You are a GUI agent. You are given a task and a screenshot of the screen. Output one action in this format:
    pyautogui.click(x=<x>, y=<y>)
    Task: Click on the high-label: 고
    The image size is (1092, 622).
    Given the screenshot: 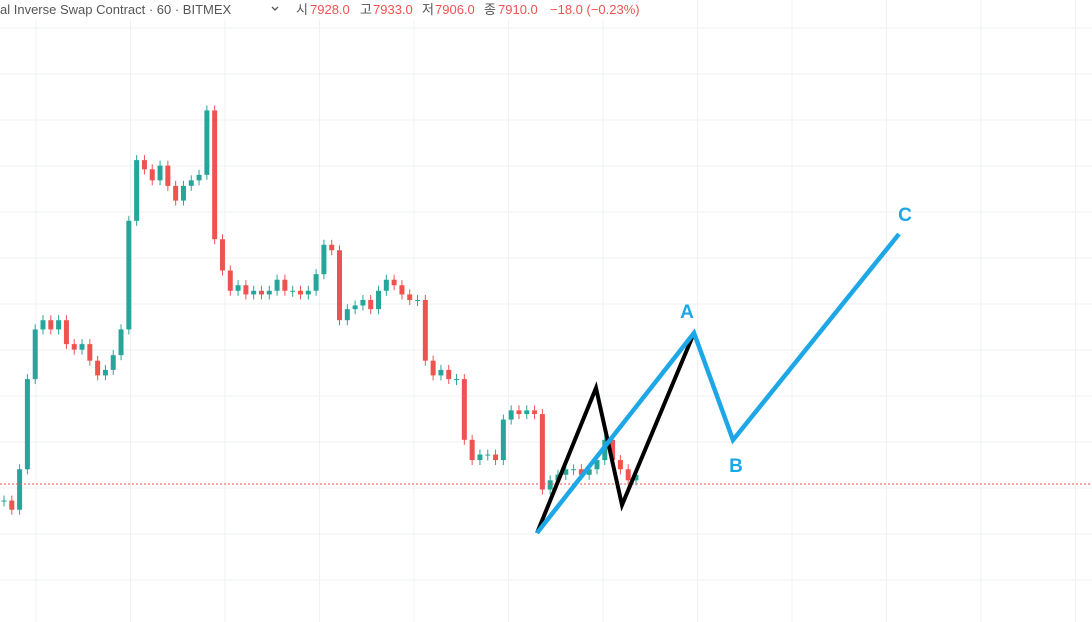 What is the action you would take?
    pyautogui.click(x=366, y=9)
    